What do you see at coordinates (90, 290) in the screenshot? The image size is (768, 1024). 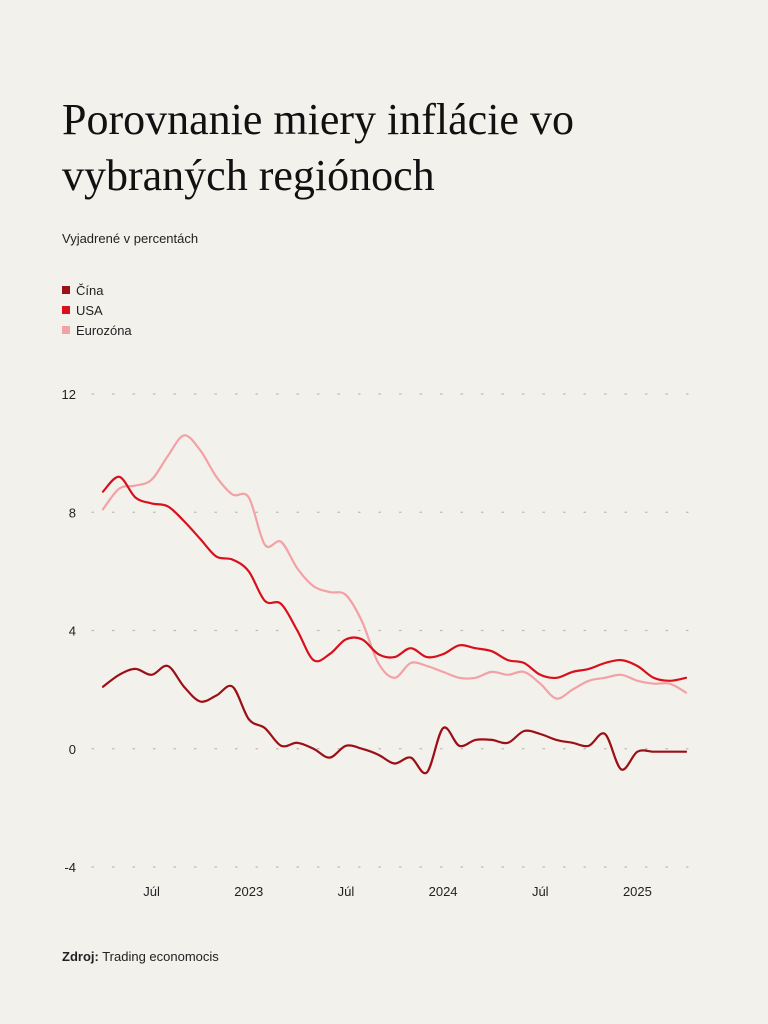 I see `legend-label-cina: Čína` at bounding box center [90, 290].